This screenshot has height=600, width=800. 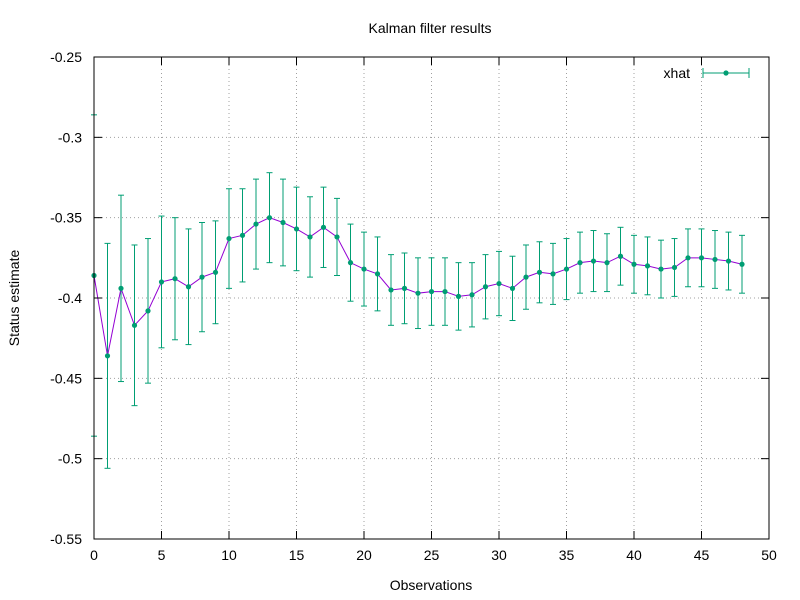 What do you see at coordinates (162, 555) in the screenshot?
I see `x-tick-label: 5` at bounding box center [162, 555].